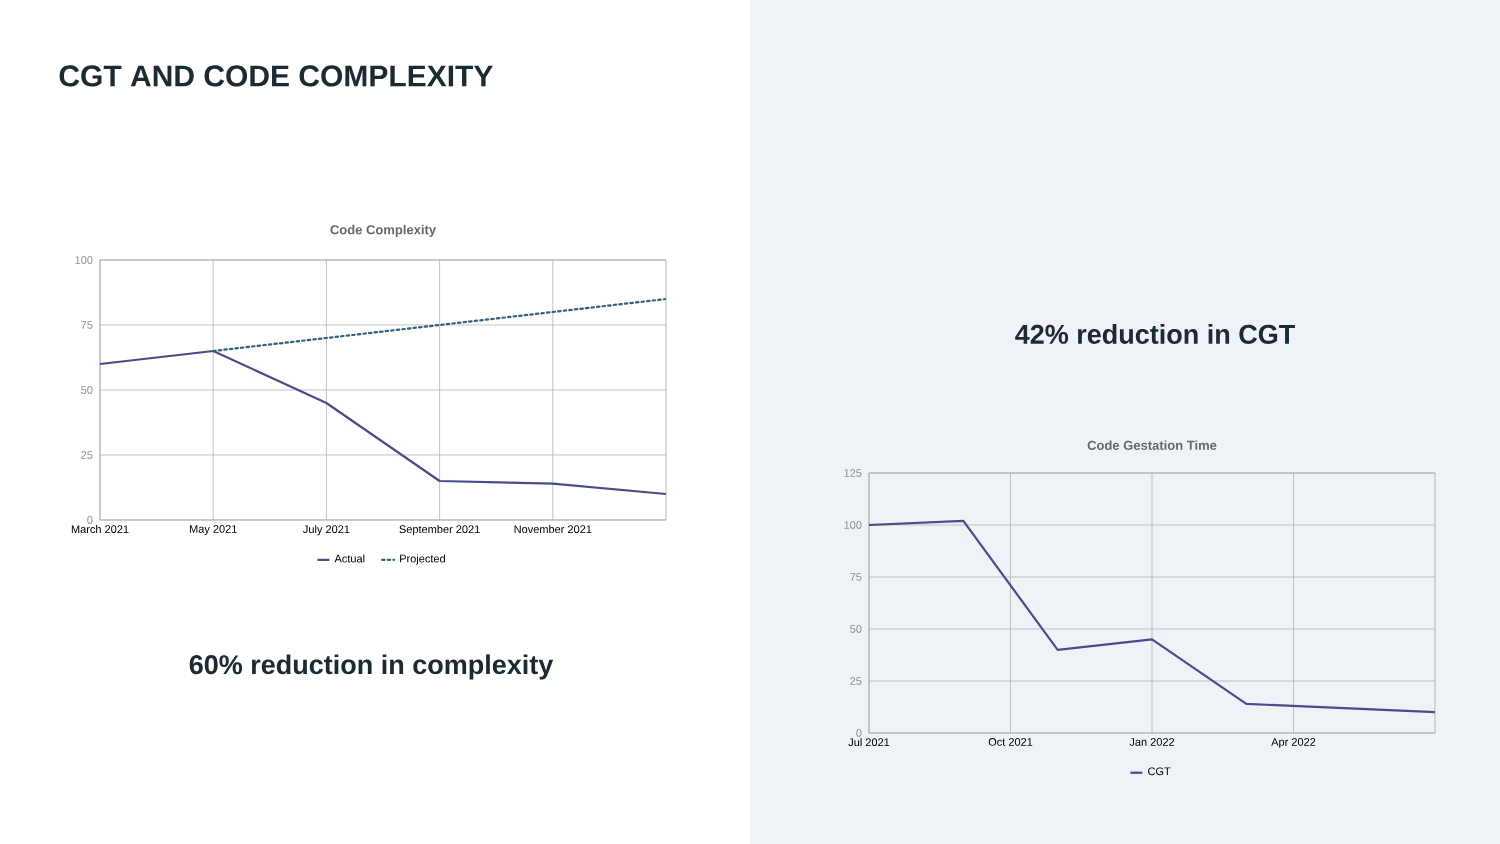 The width and height of the screenshot is (1500, 844). I want to click on legend-label: CGT, so click(1159, 771).